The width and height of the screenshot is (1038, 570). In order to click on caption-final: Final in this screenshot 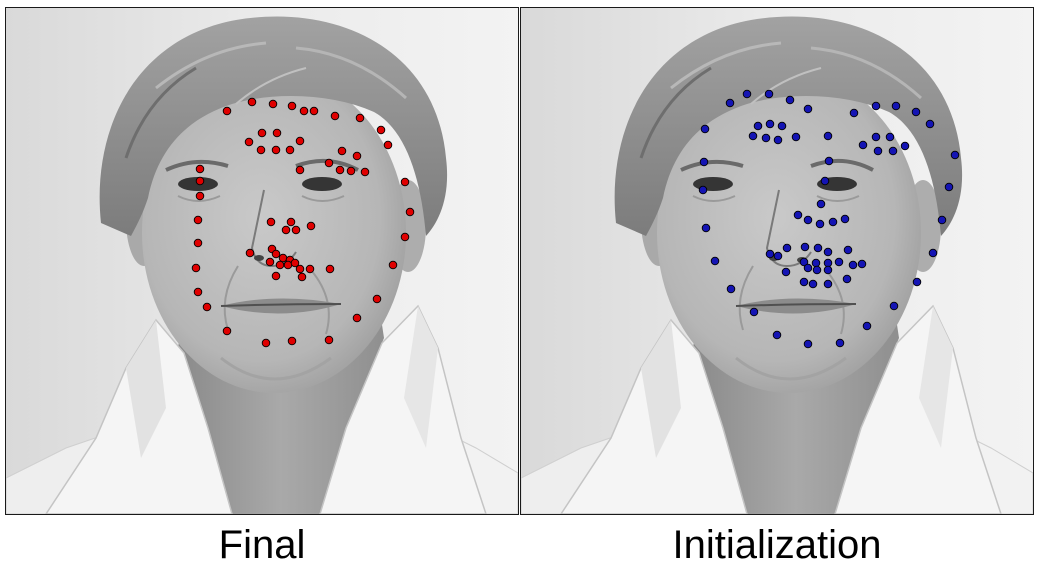, I will do `click(262, 545)`.